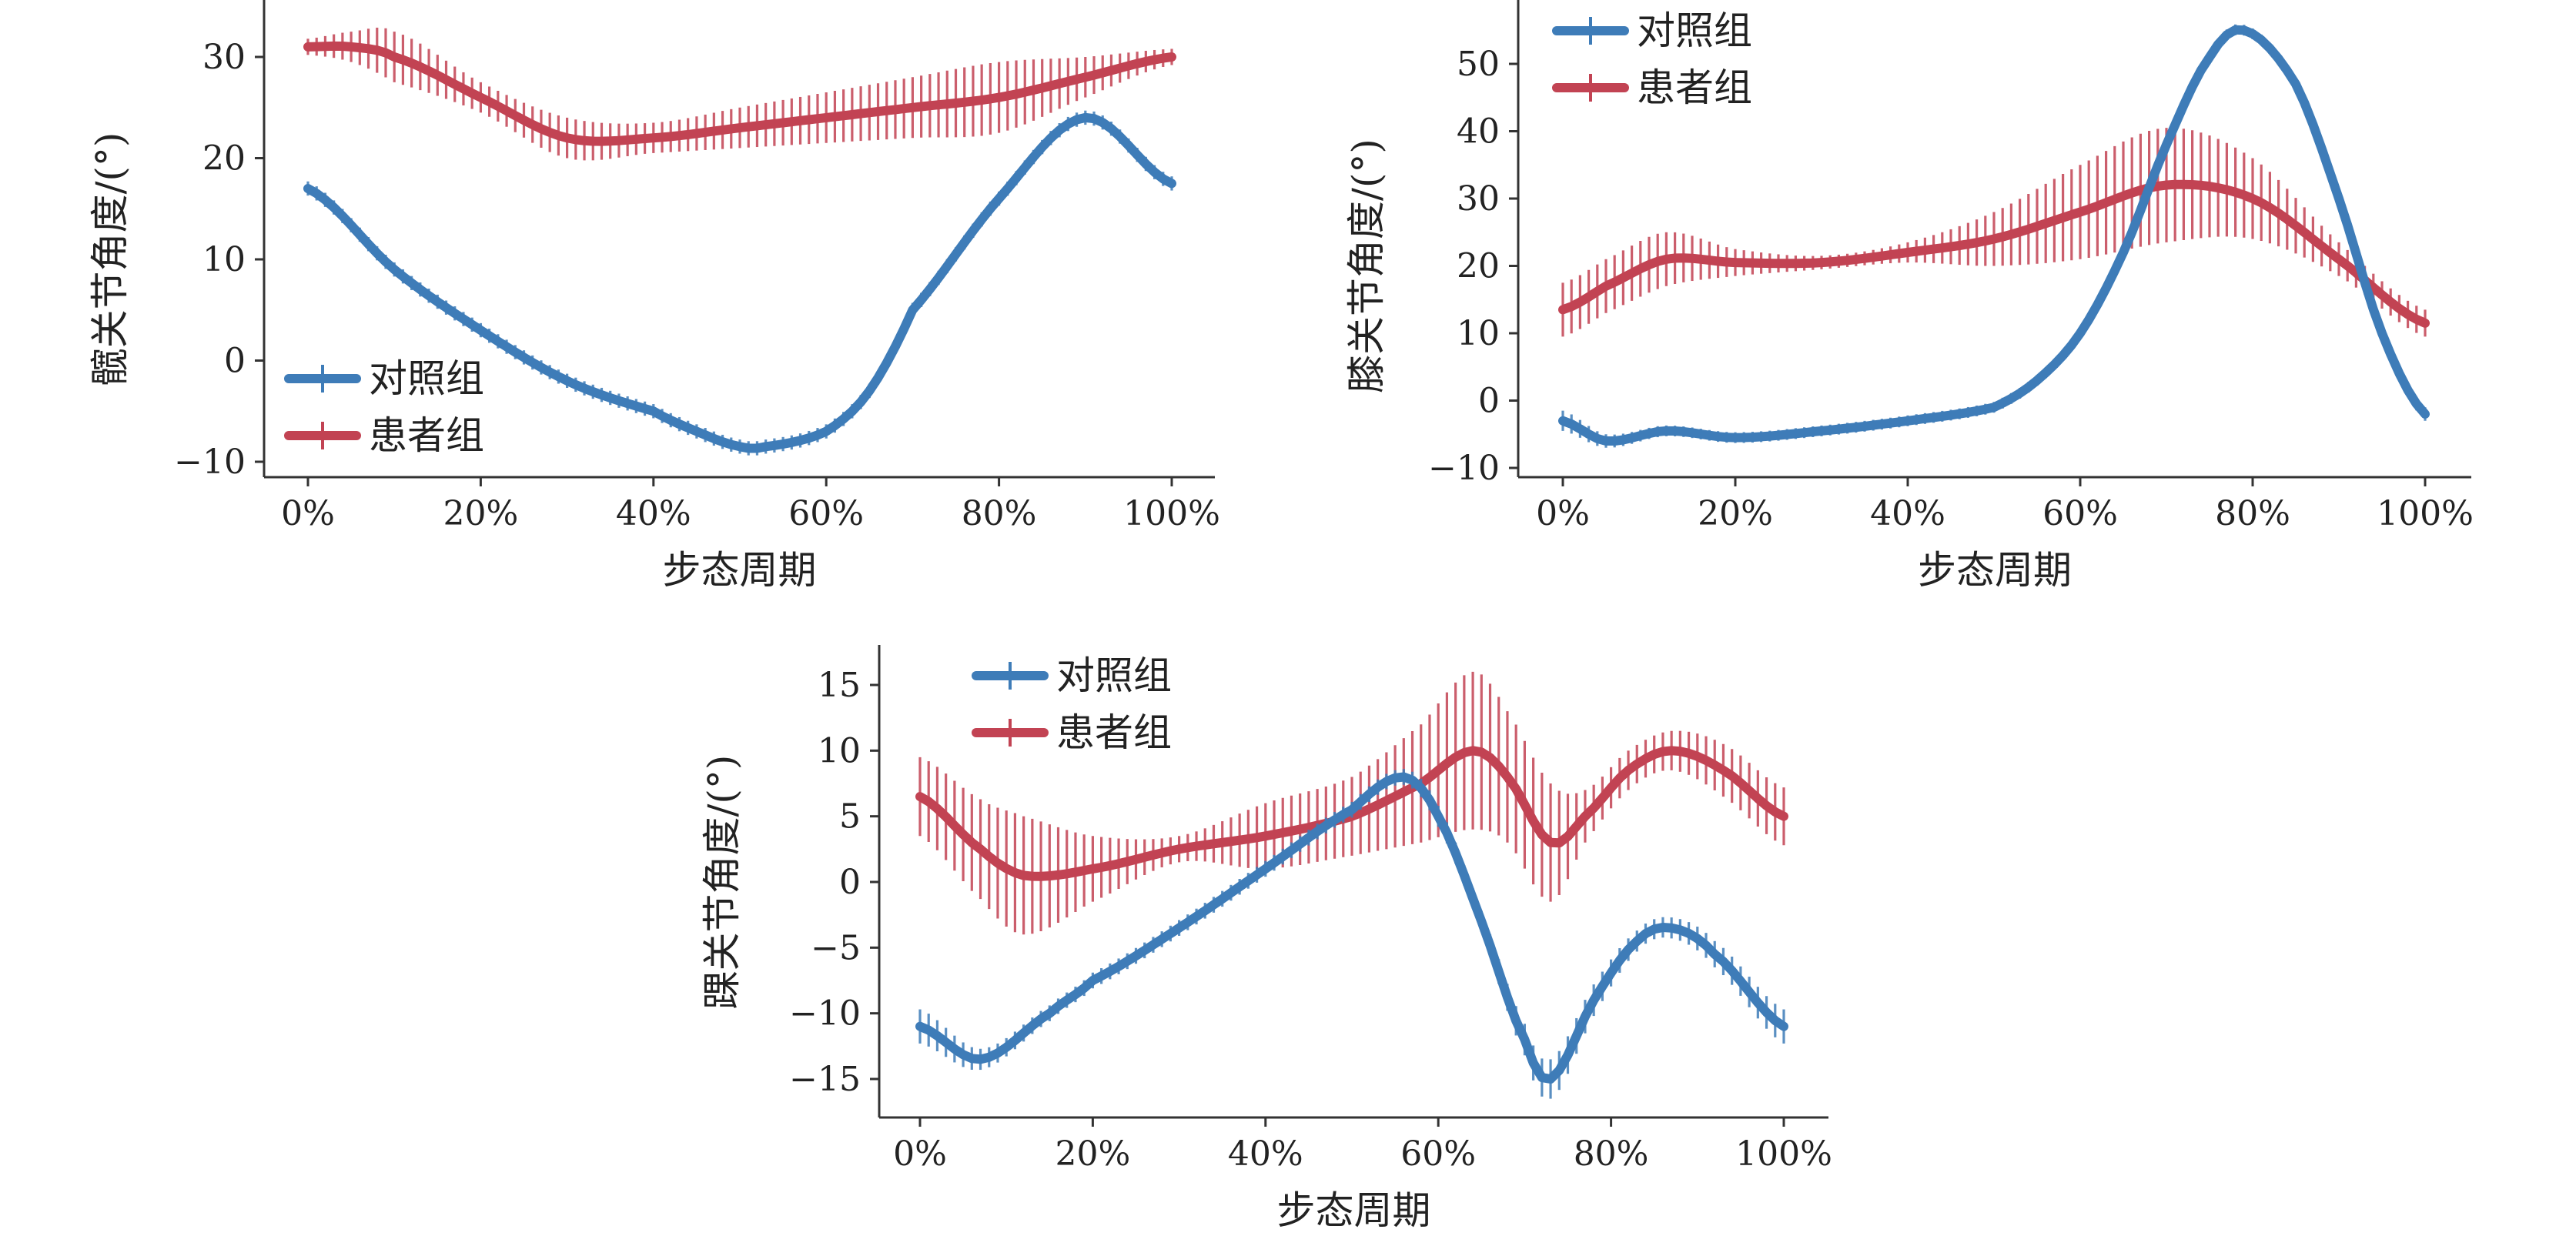  What do you see at coordinates (1367, 266) in the screenshot?
I see `y-axis-label: 膝关节角度/(°)` at bounding box center [1367, 266].